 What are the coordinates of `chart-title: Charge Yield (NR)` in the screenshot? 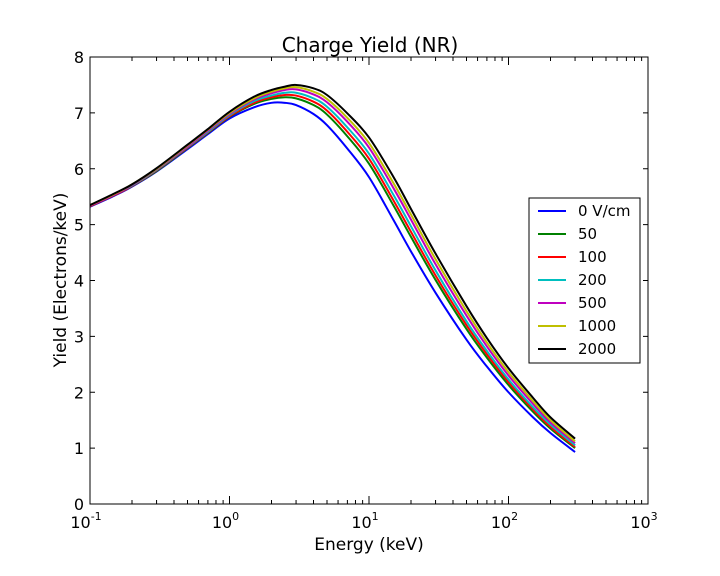 It's located at (370, 45).